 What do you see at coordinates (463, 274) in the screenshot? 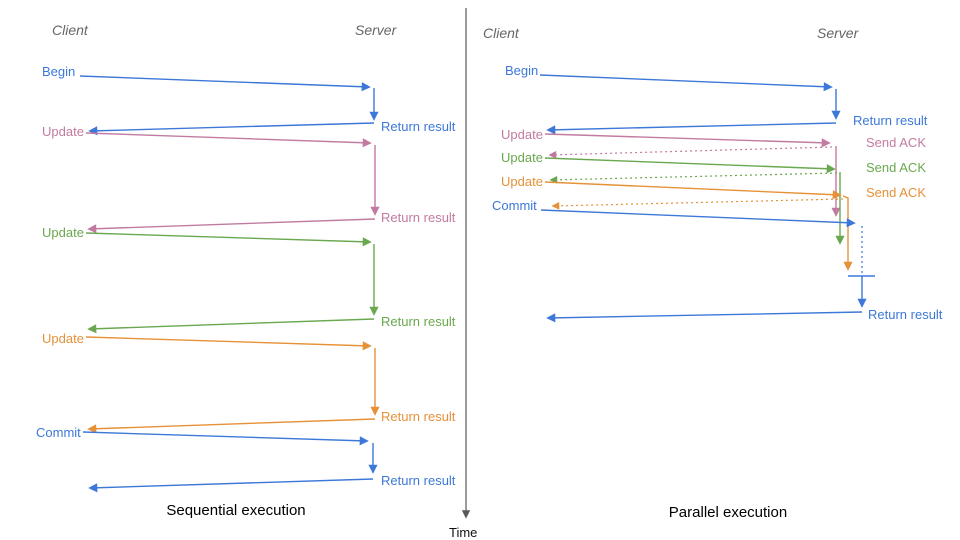
I see `time-axis: Time` at bounding box center [463, 274].